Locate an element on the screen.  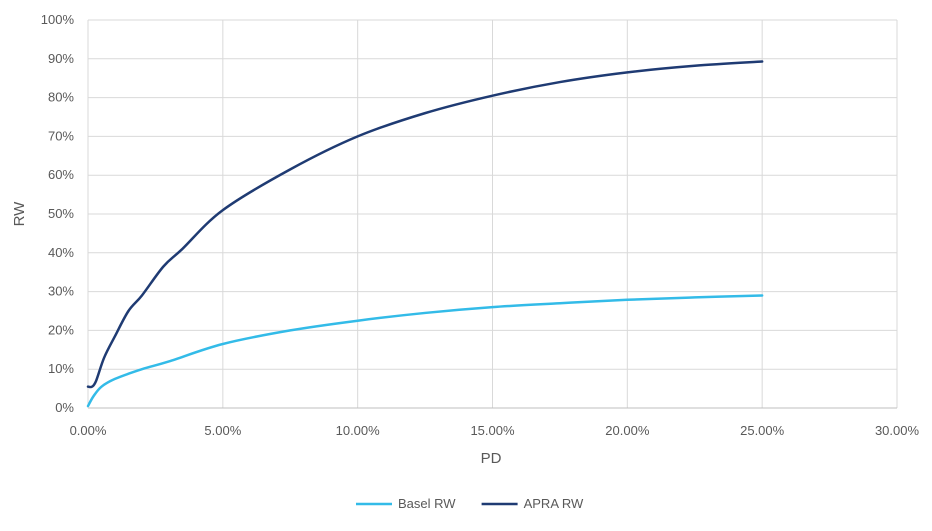
x-tick-label: 20.00% is located at coordinates (627, 430).